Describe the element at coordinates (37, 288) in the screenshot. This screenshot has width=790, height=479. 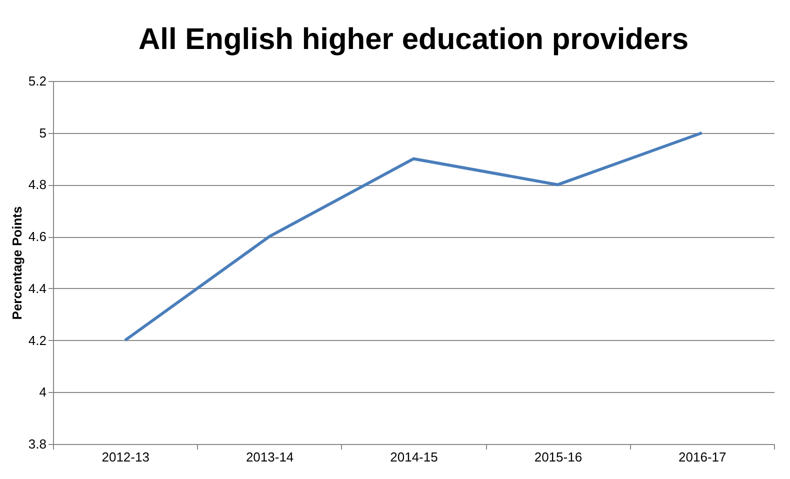
I see `y-tick-label: 4.4` at that location.